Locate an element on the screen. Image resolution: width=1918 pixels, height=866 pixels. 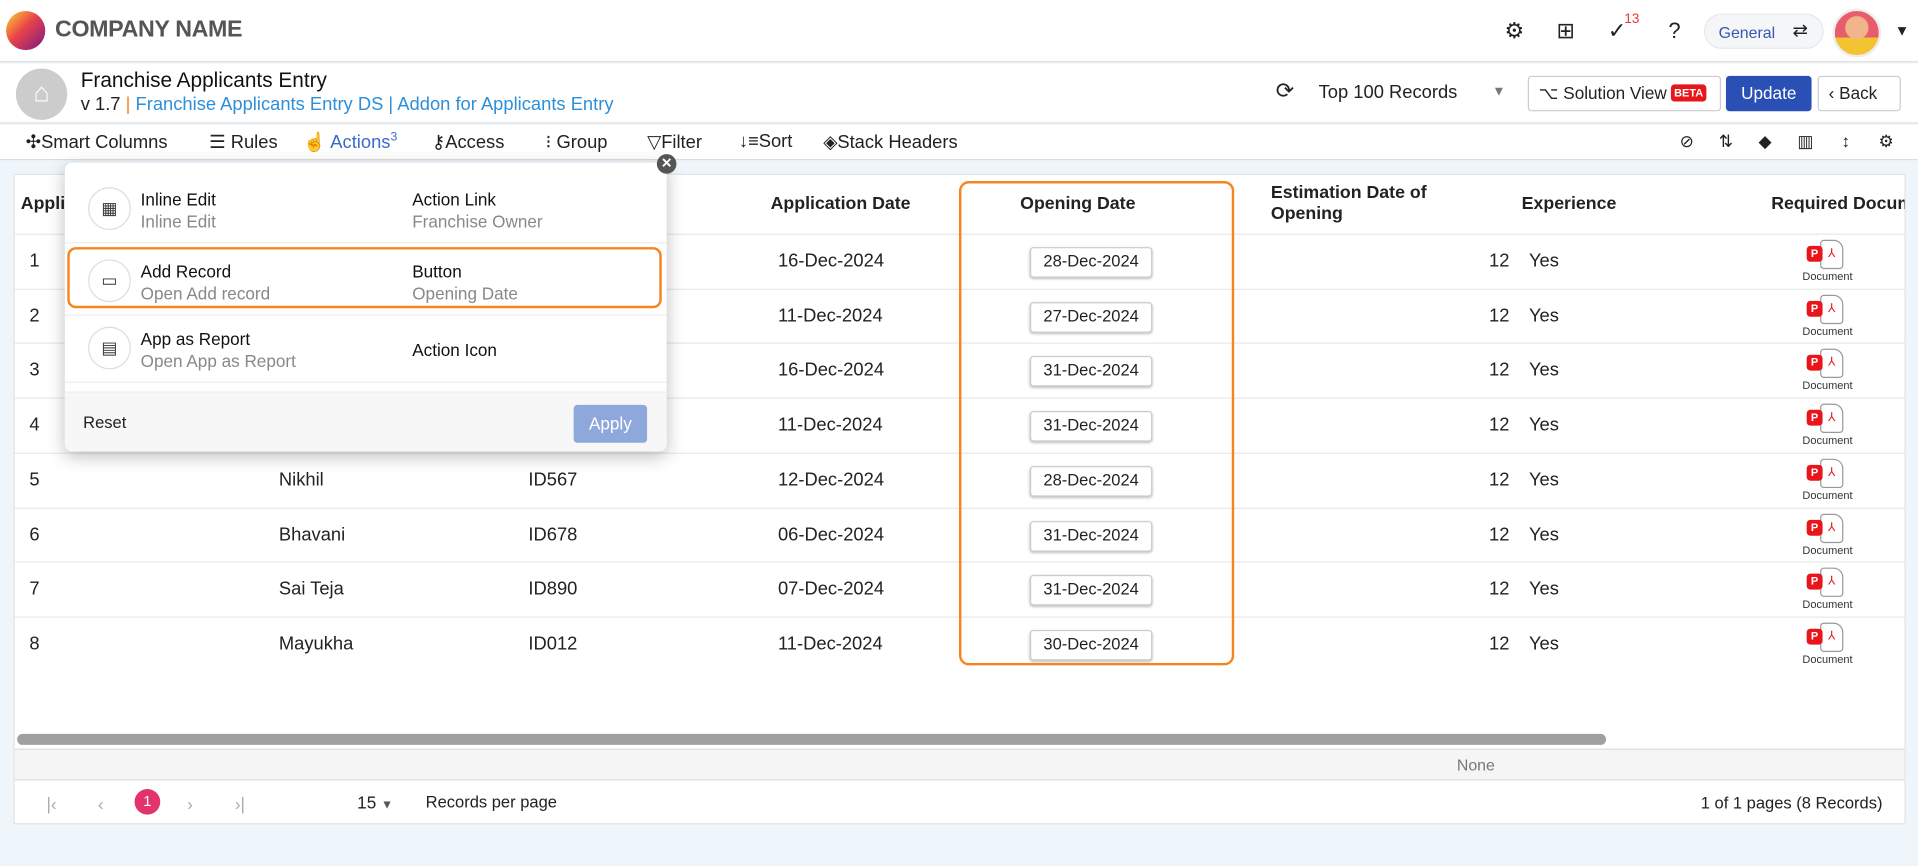
column-header-application-date: Application Date is located at coordinates (840, 203).